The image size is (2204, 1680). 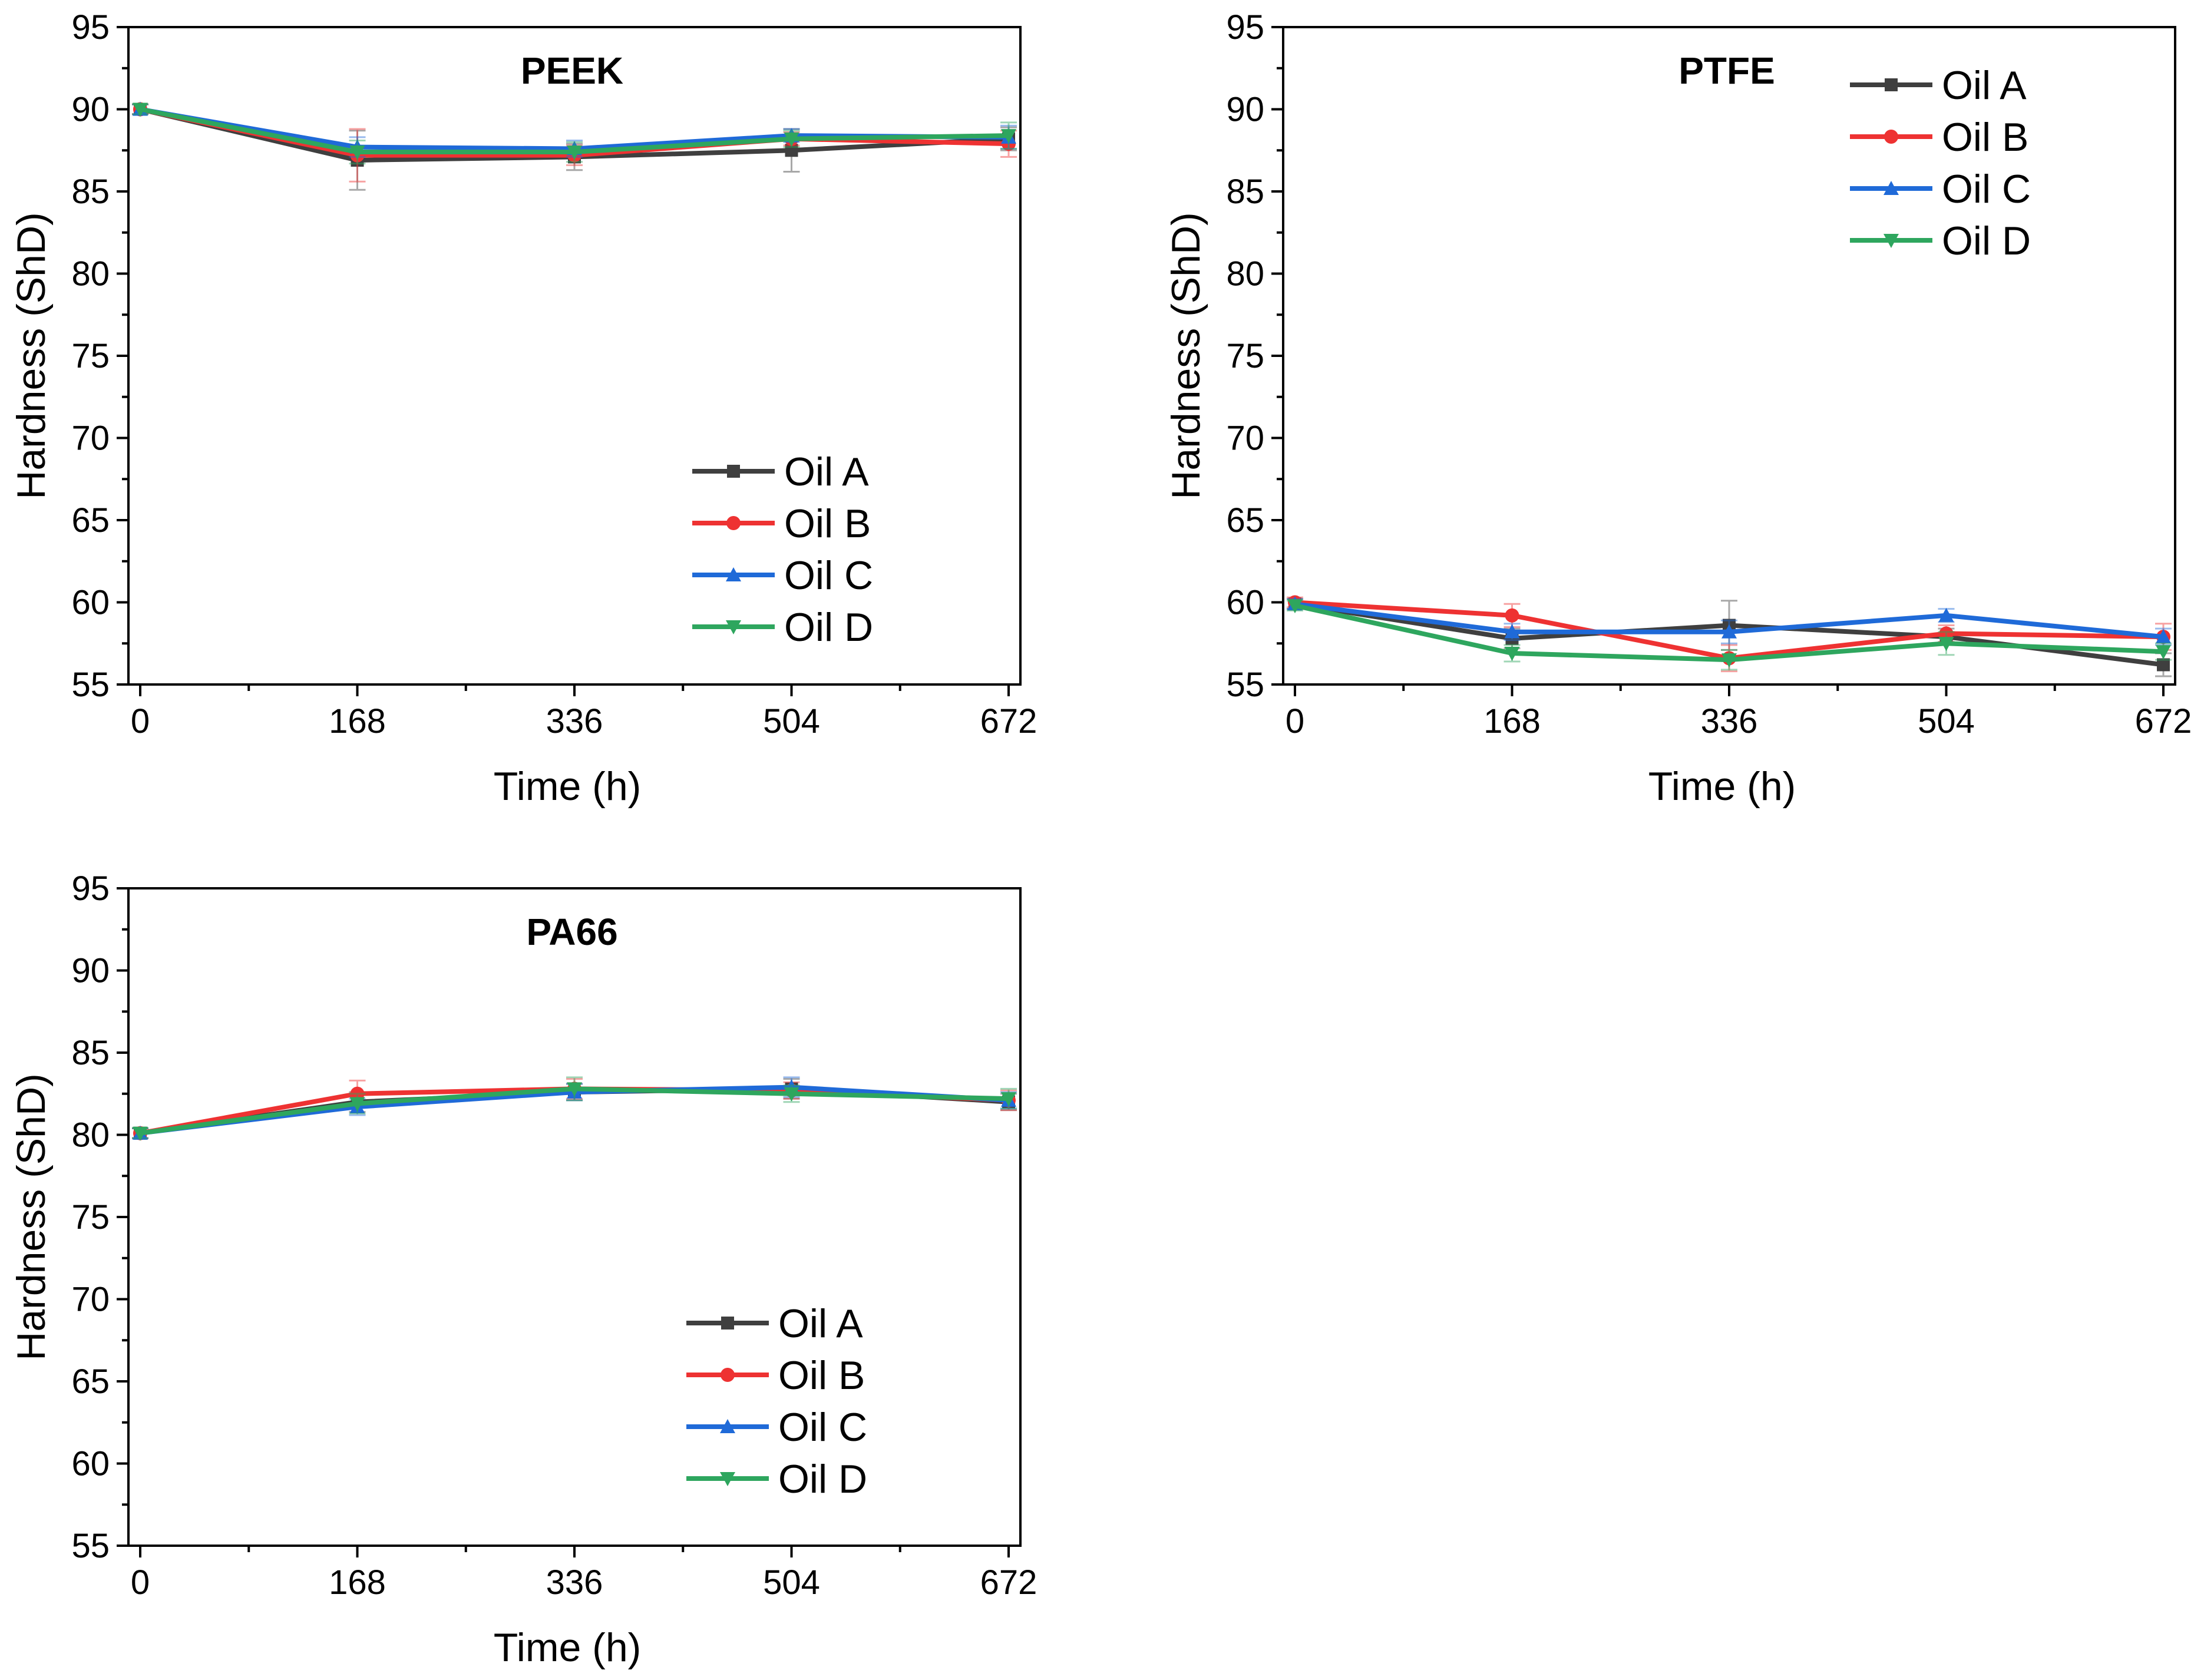 What do you see at coordinates (90, 1464) in the screenshot?
I see `pa66-y-tick-label: 60` at bounding box center [90, 1464].